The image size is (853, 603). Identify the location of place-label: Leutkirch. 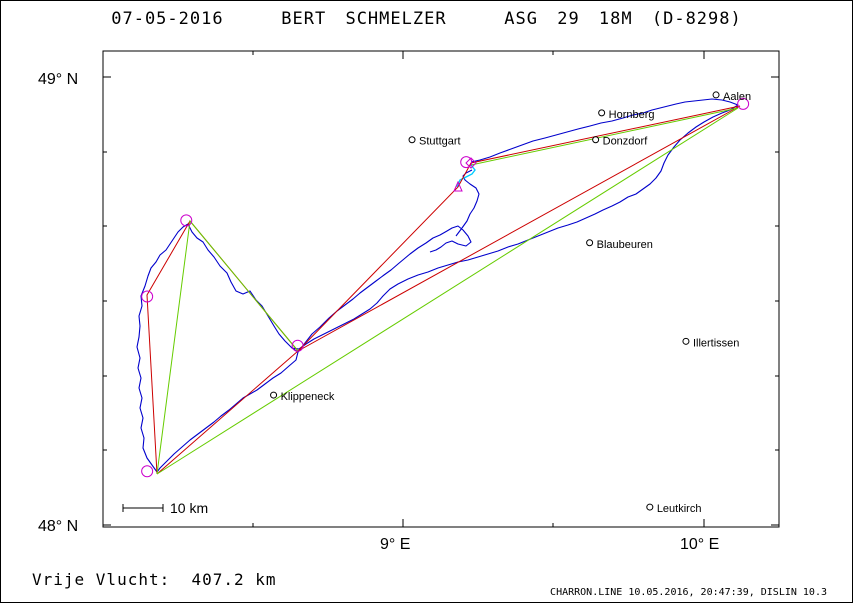
(679, 509).